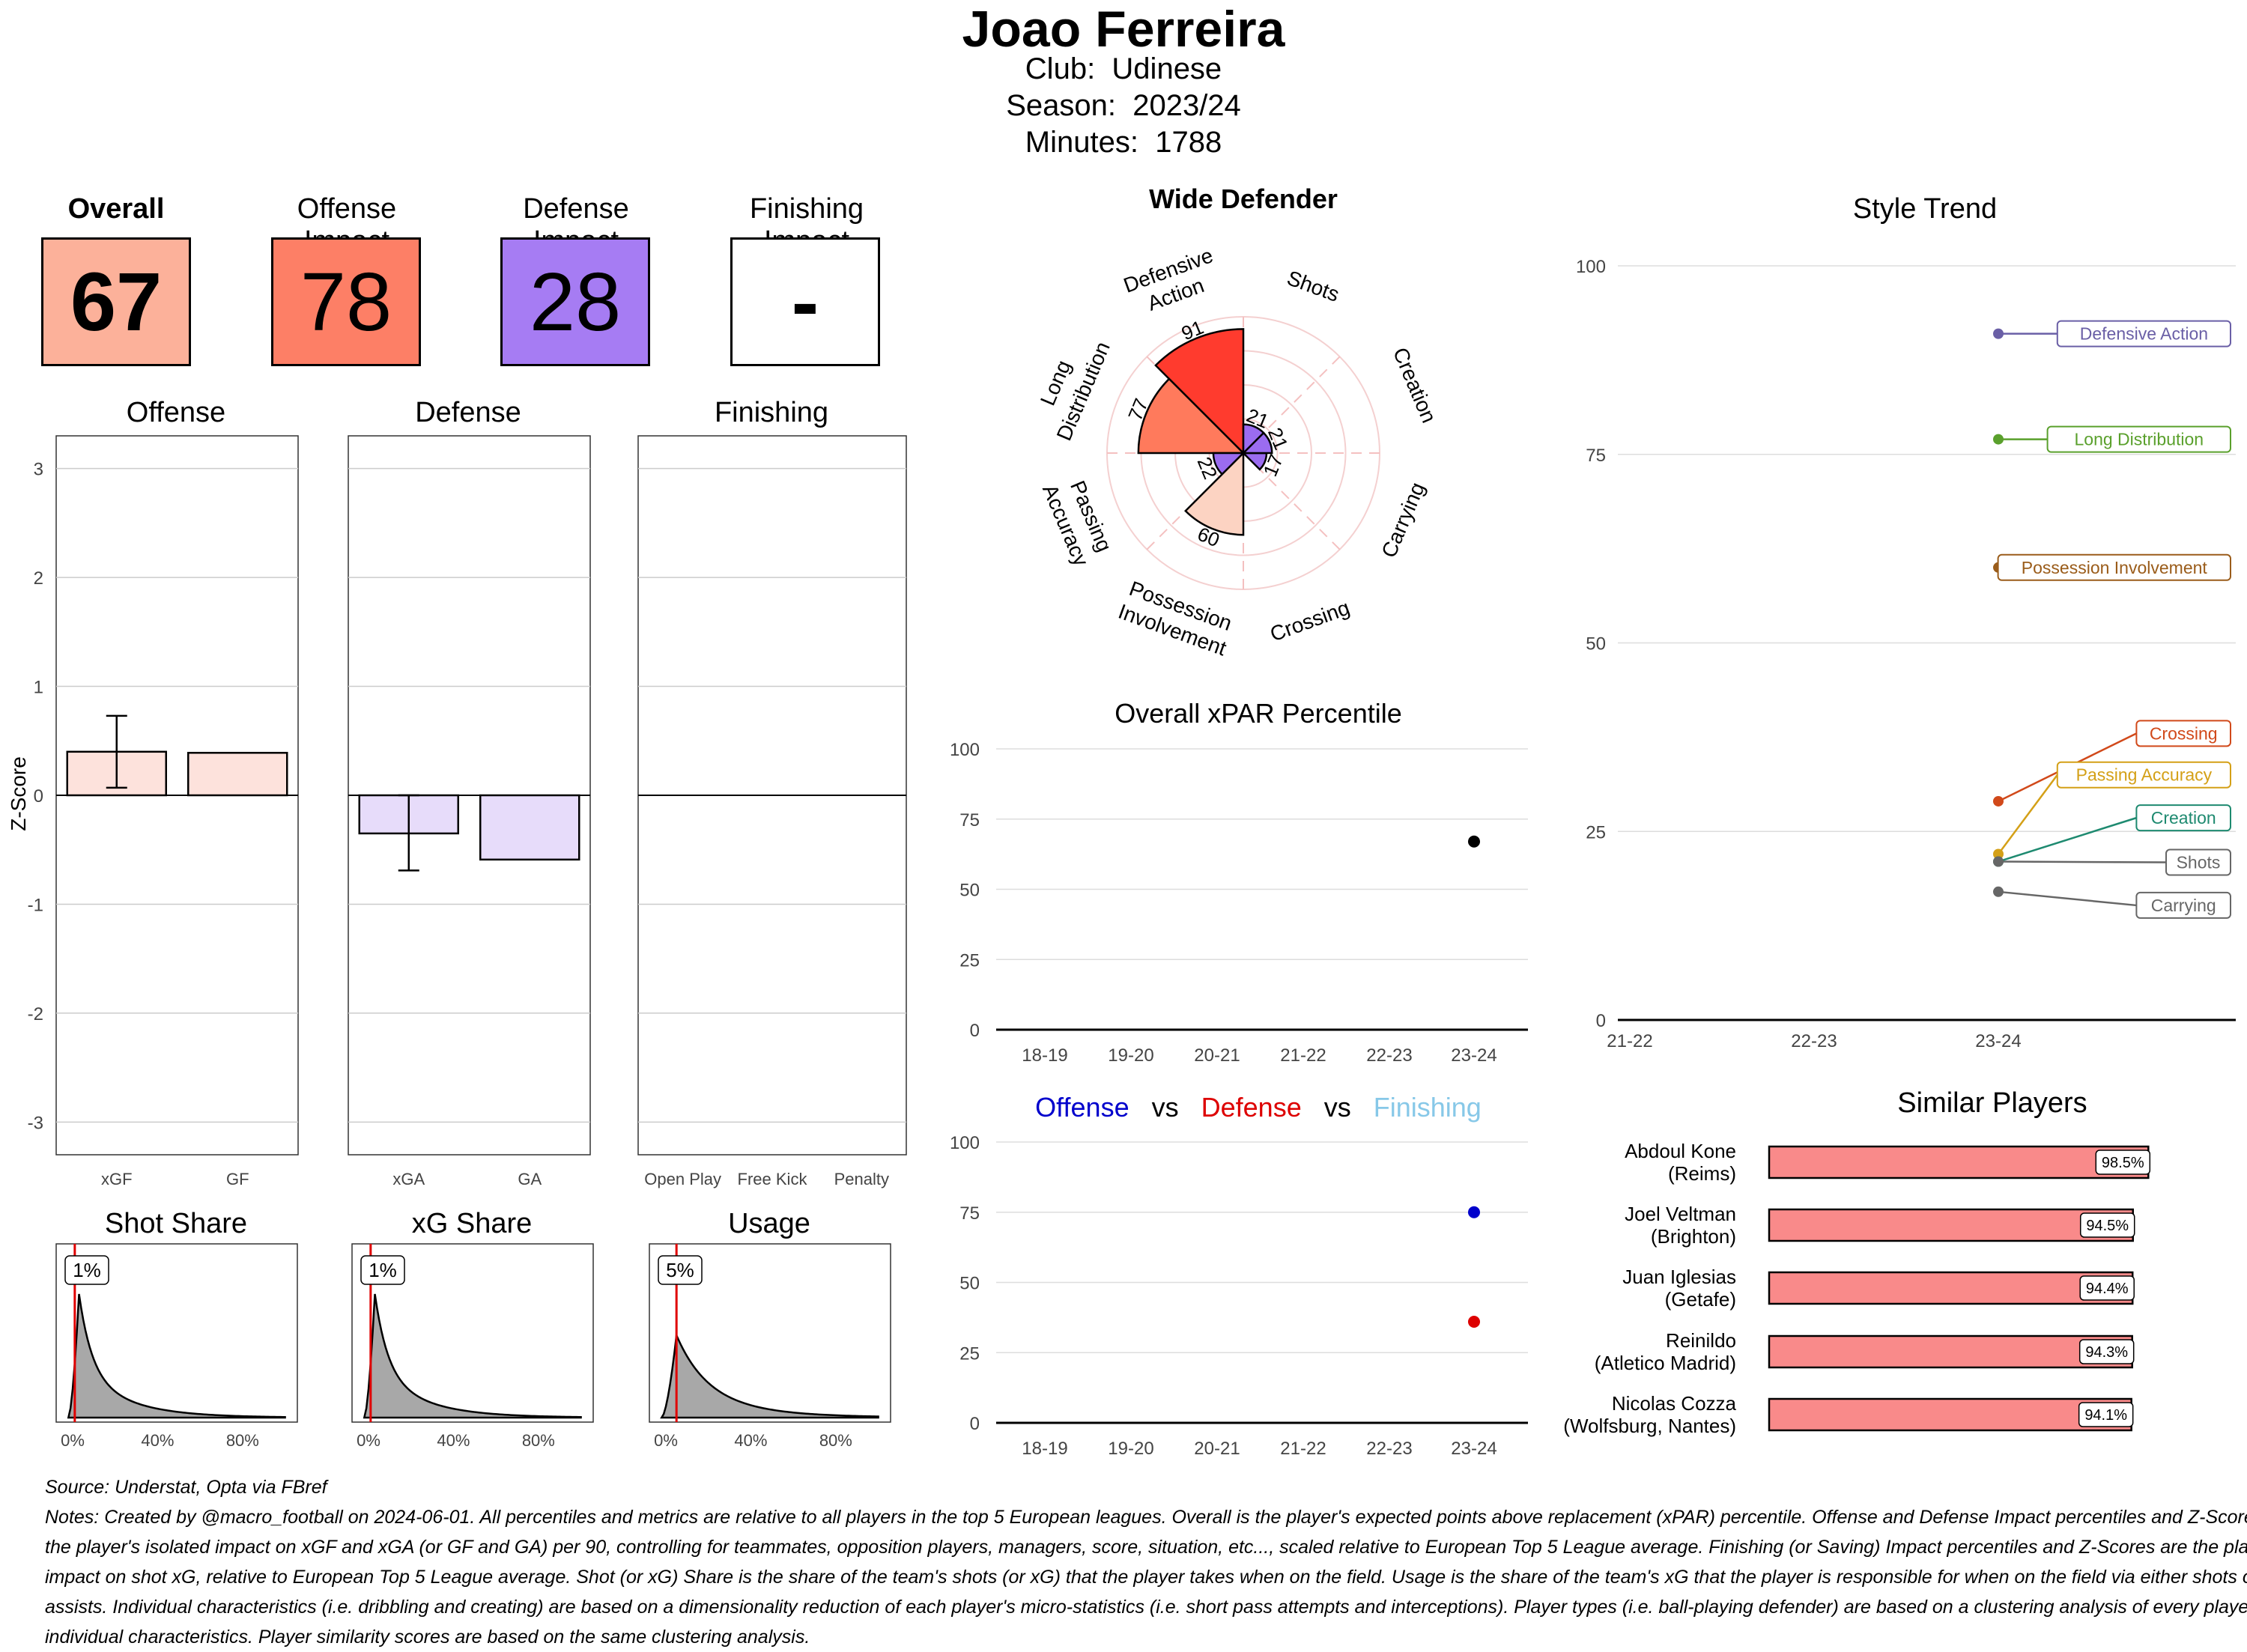  I want to click on zscore-tick-label: 3, so click(38, 470).